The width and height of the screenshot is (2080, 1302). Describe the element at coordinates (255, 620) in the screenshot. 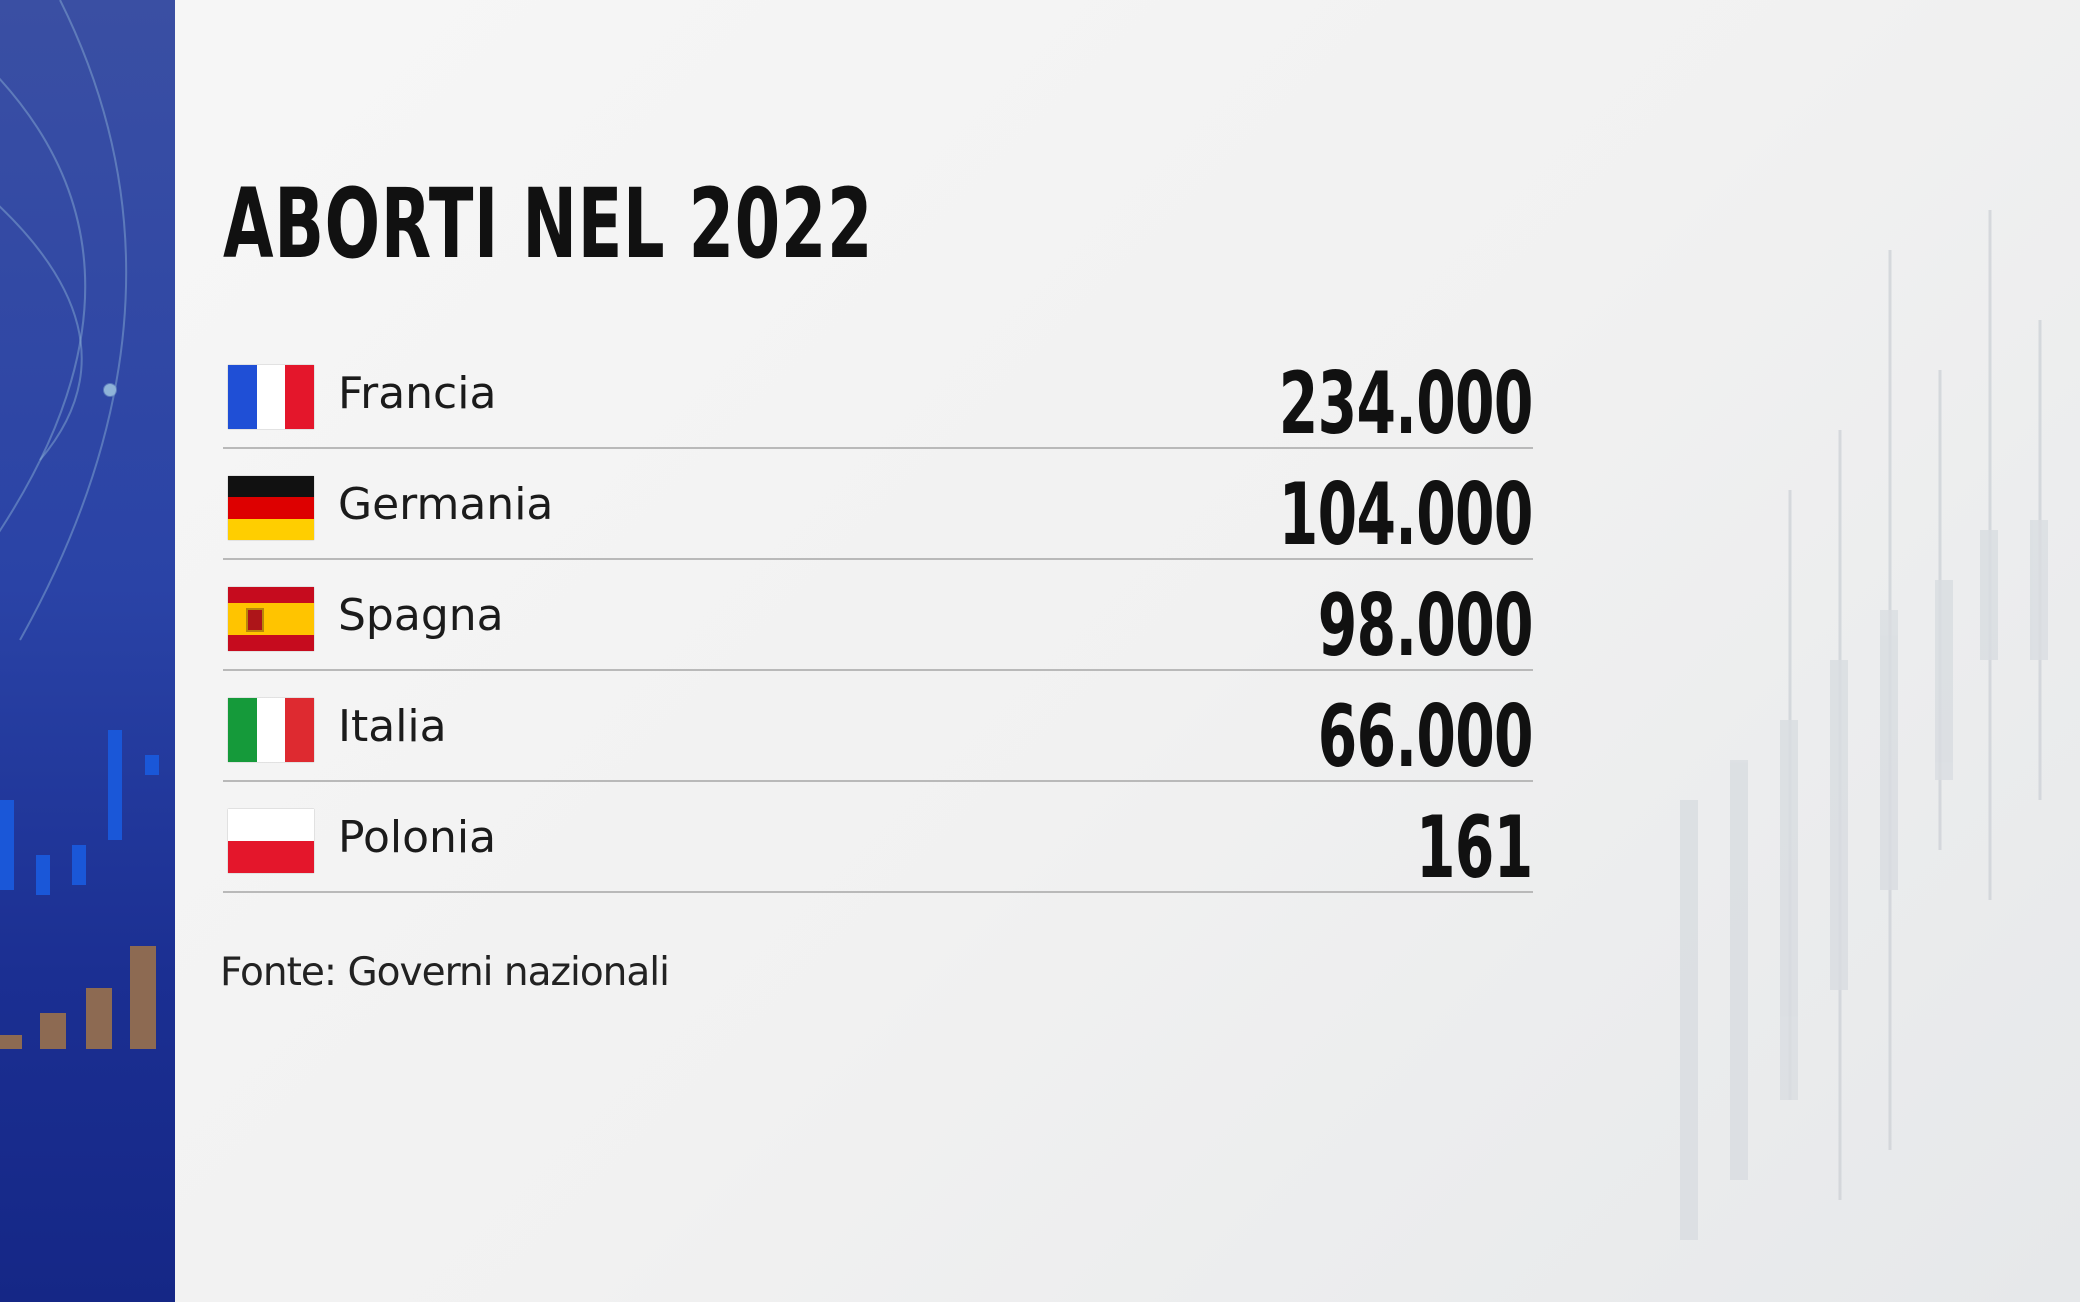

I see `coat-of-arms` at that location.